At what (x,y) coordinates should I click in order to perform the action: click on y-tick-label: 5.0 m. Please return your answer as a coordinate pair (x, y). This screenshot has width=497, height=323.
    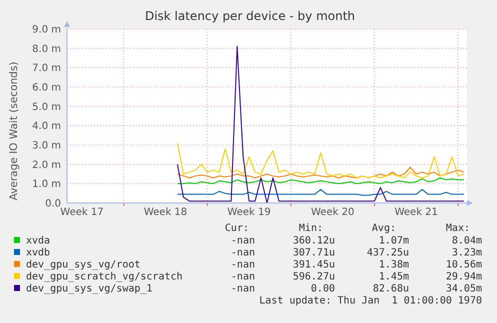
    Looking at the image, I should click on (46, 107).